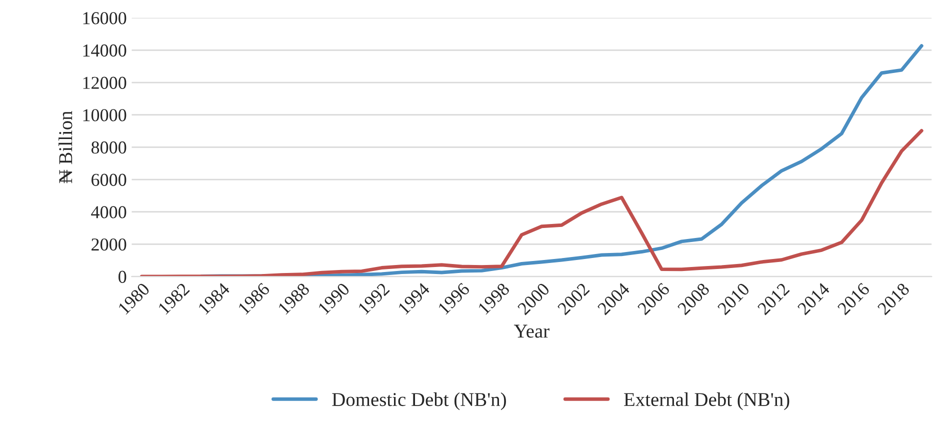  Describe the element at coordinates (707, 401) in the screenshot. I see `legend-label: External Debt (NB'n)` at that location.